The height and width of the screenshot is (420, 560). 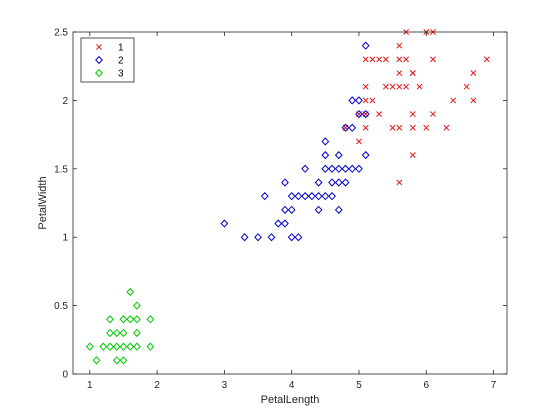 What do you see at coordinates (157, 385) in the screenshot?
I see `x-tick-label: 2` at bounding box center [157, 385].